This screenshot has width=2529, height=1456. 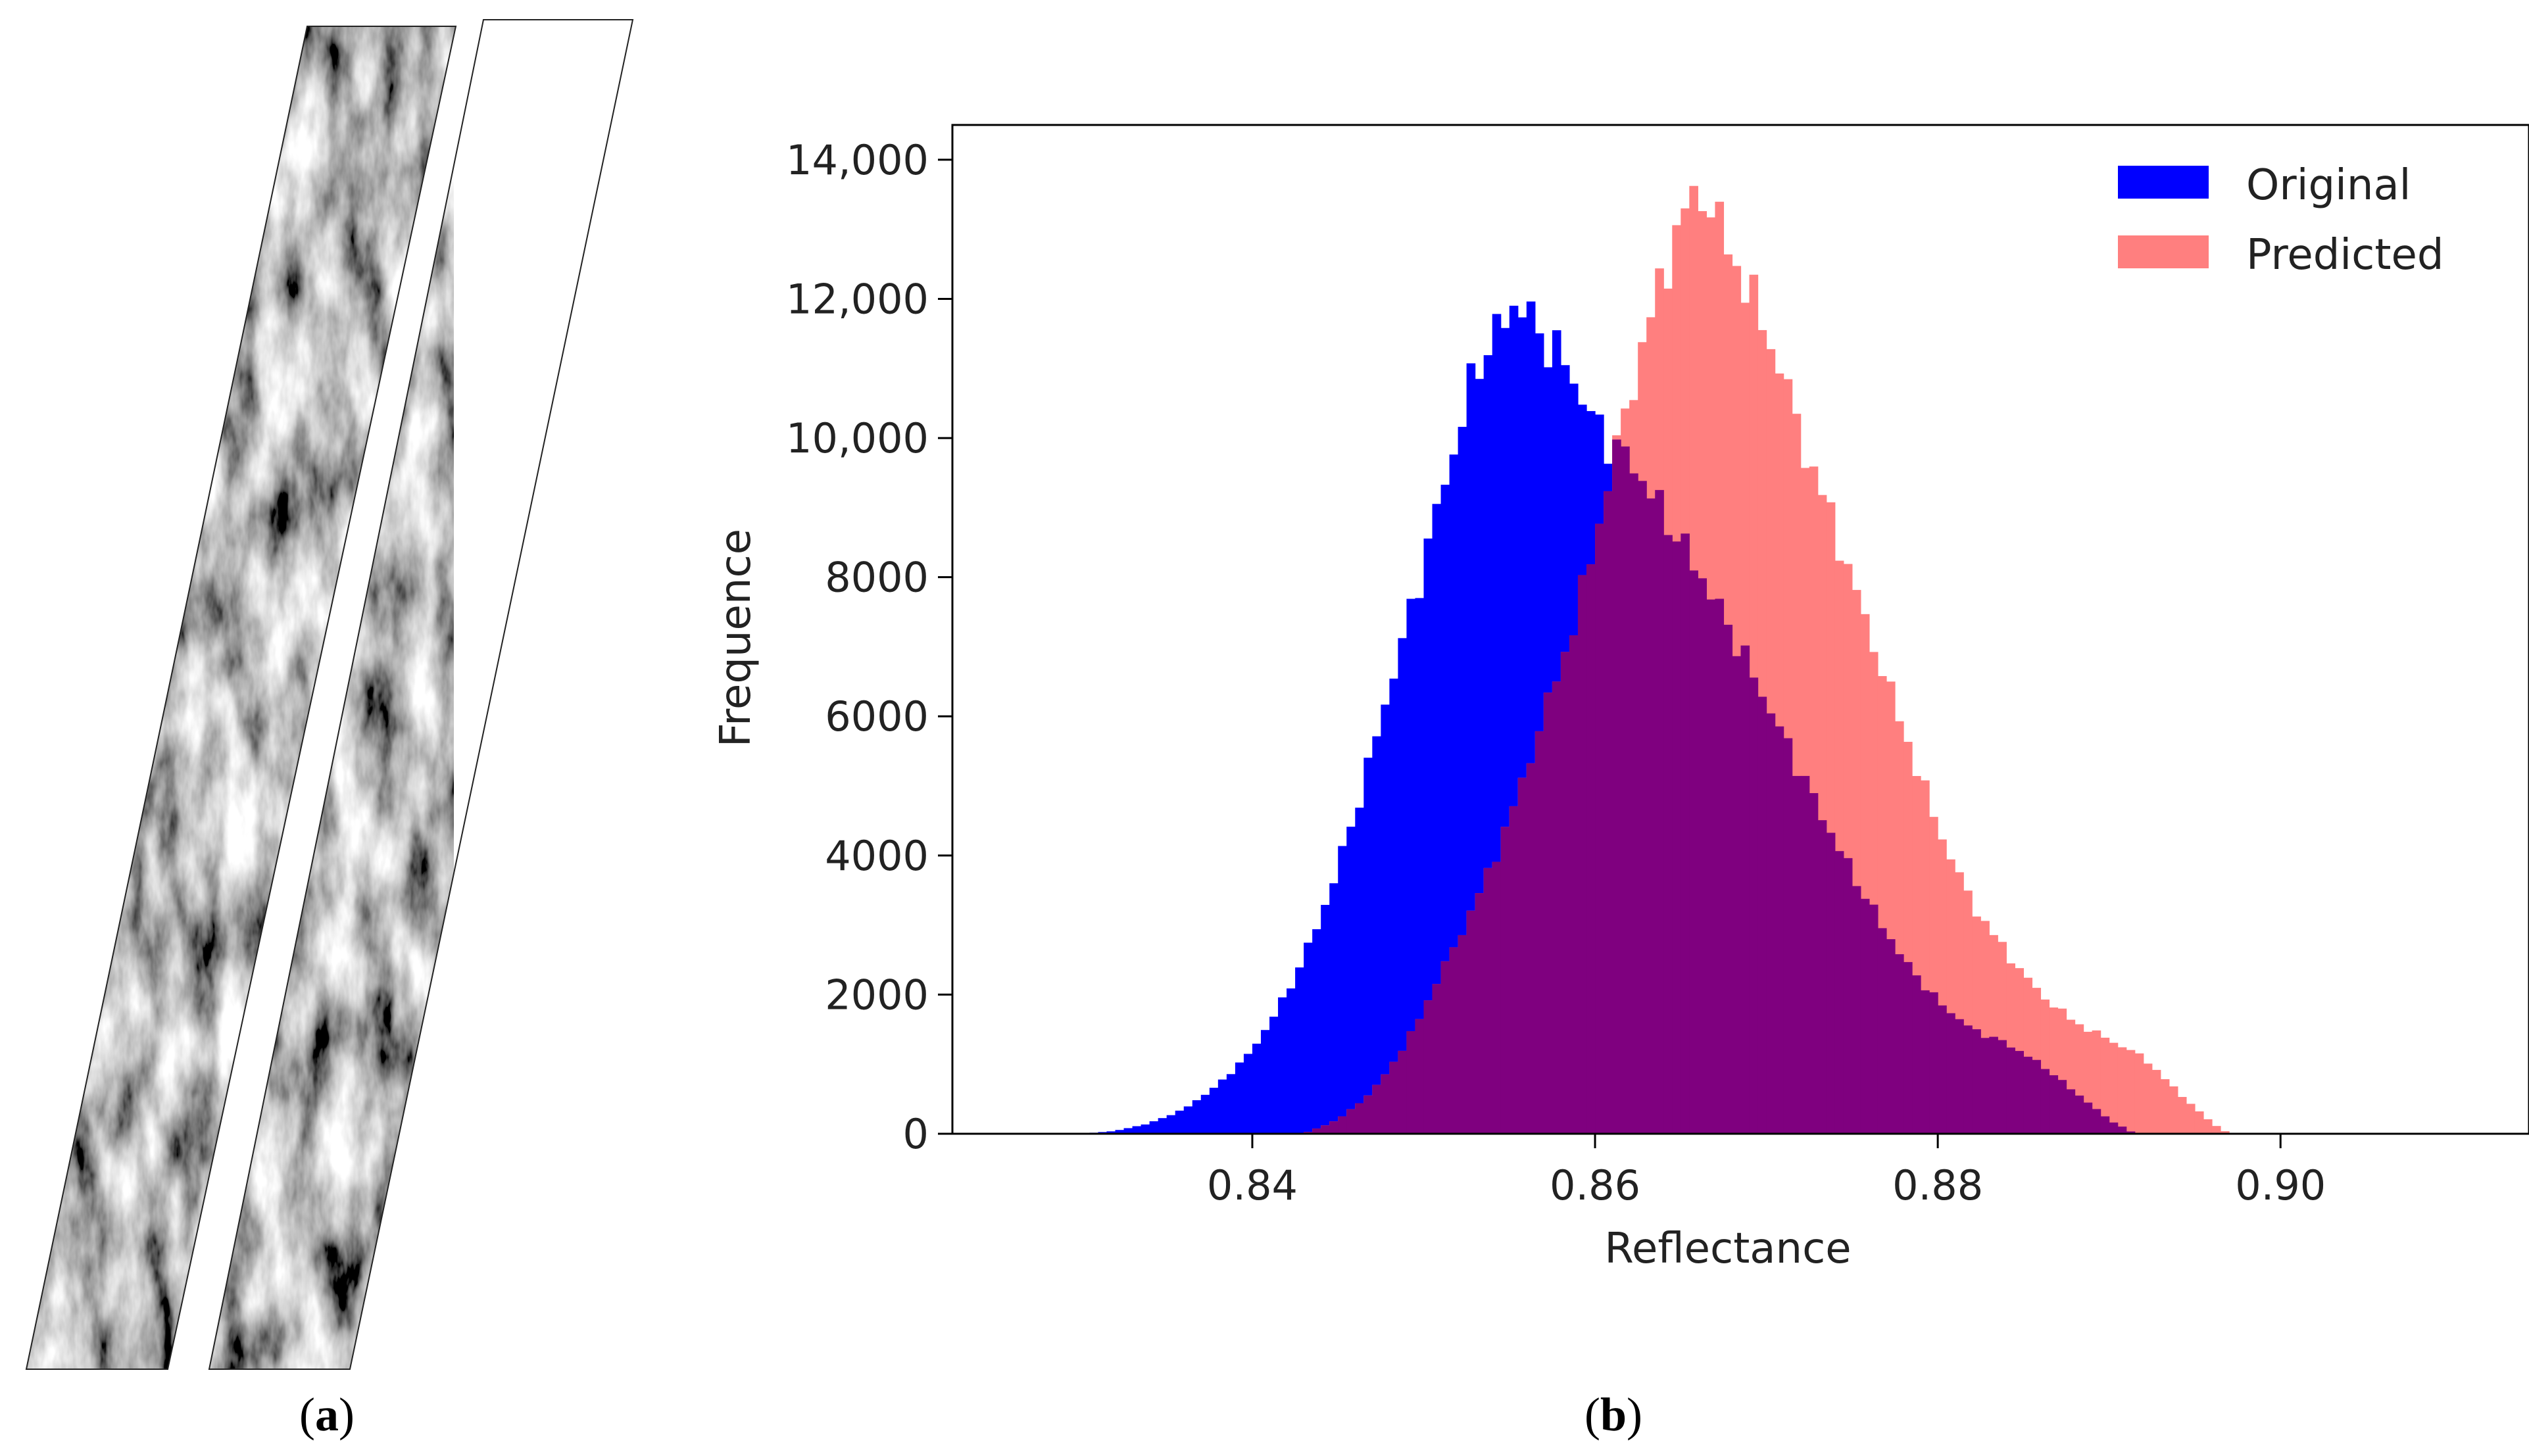 What do you see at coordinates (916, 1134) in the screenshot?
I see `y-tick-label: 0` at bounding box center [916, 1134].